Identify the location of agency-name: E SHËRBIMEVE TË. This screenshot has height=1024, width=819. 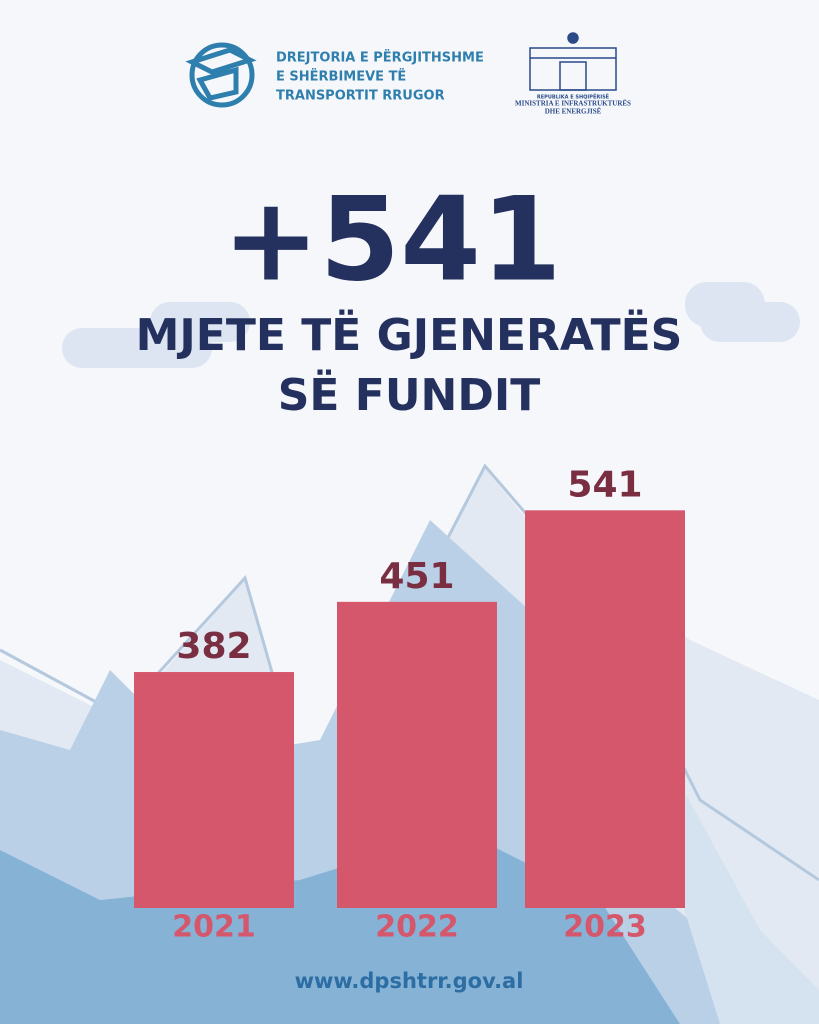
(341, 77).